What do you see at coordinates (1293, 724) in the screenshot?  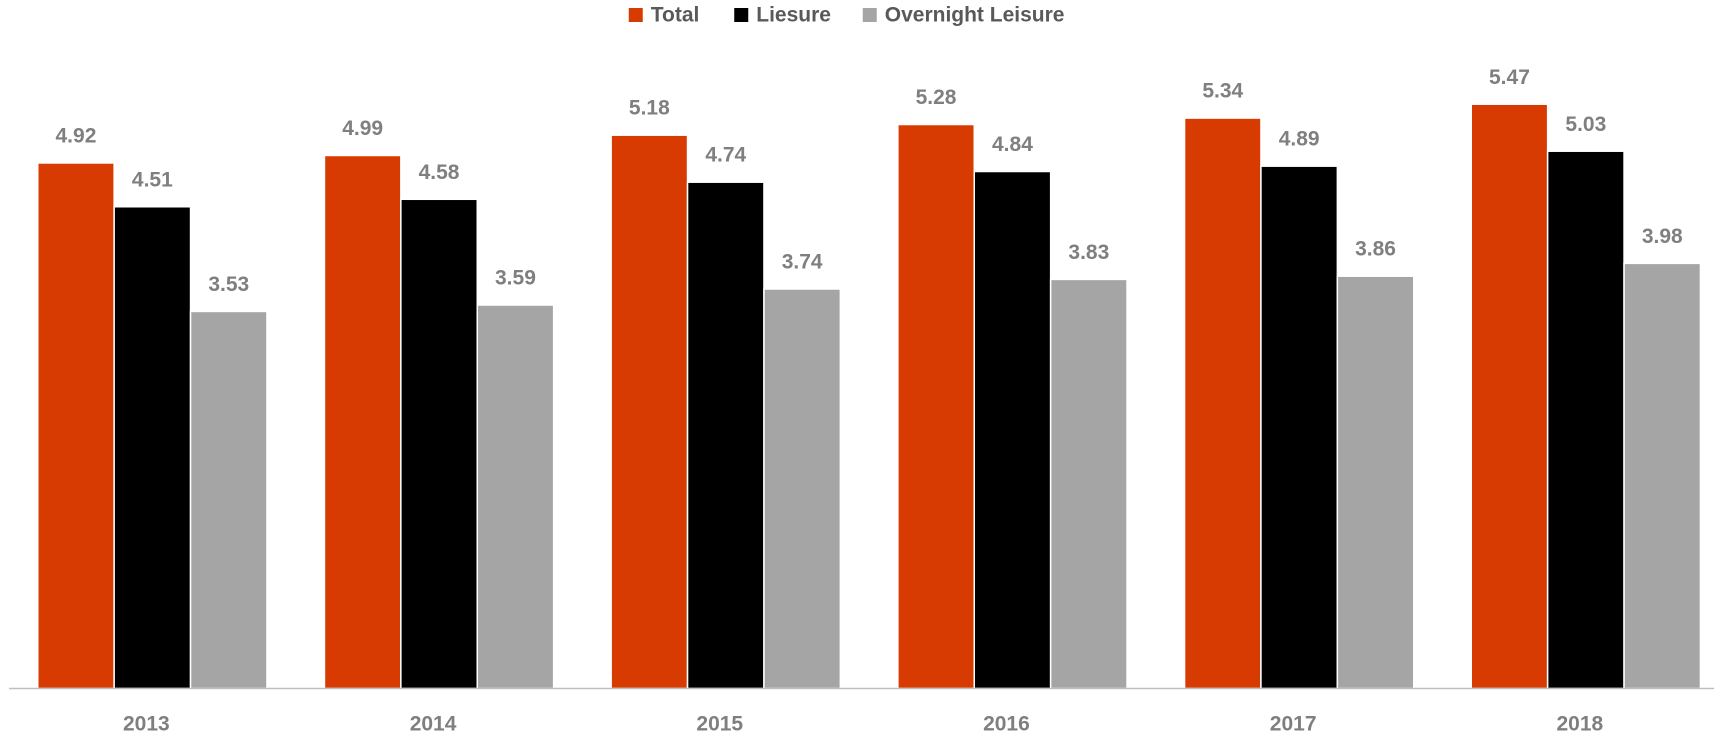 I see `x-tick-label: 2017` at bounding box center [1293, 724].